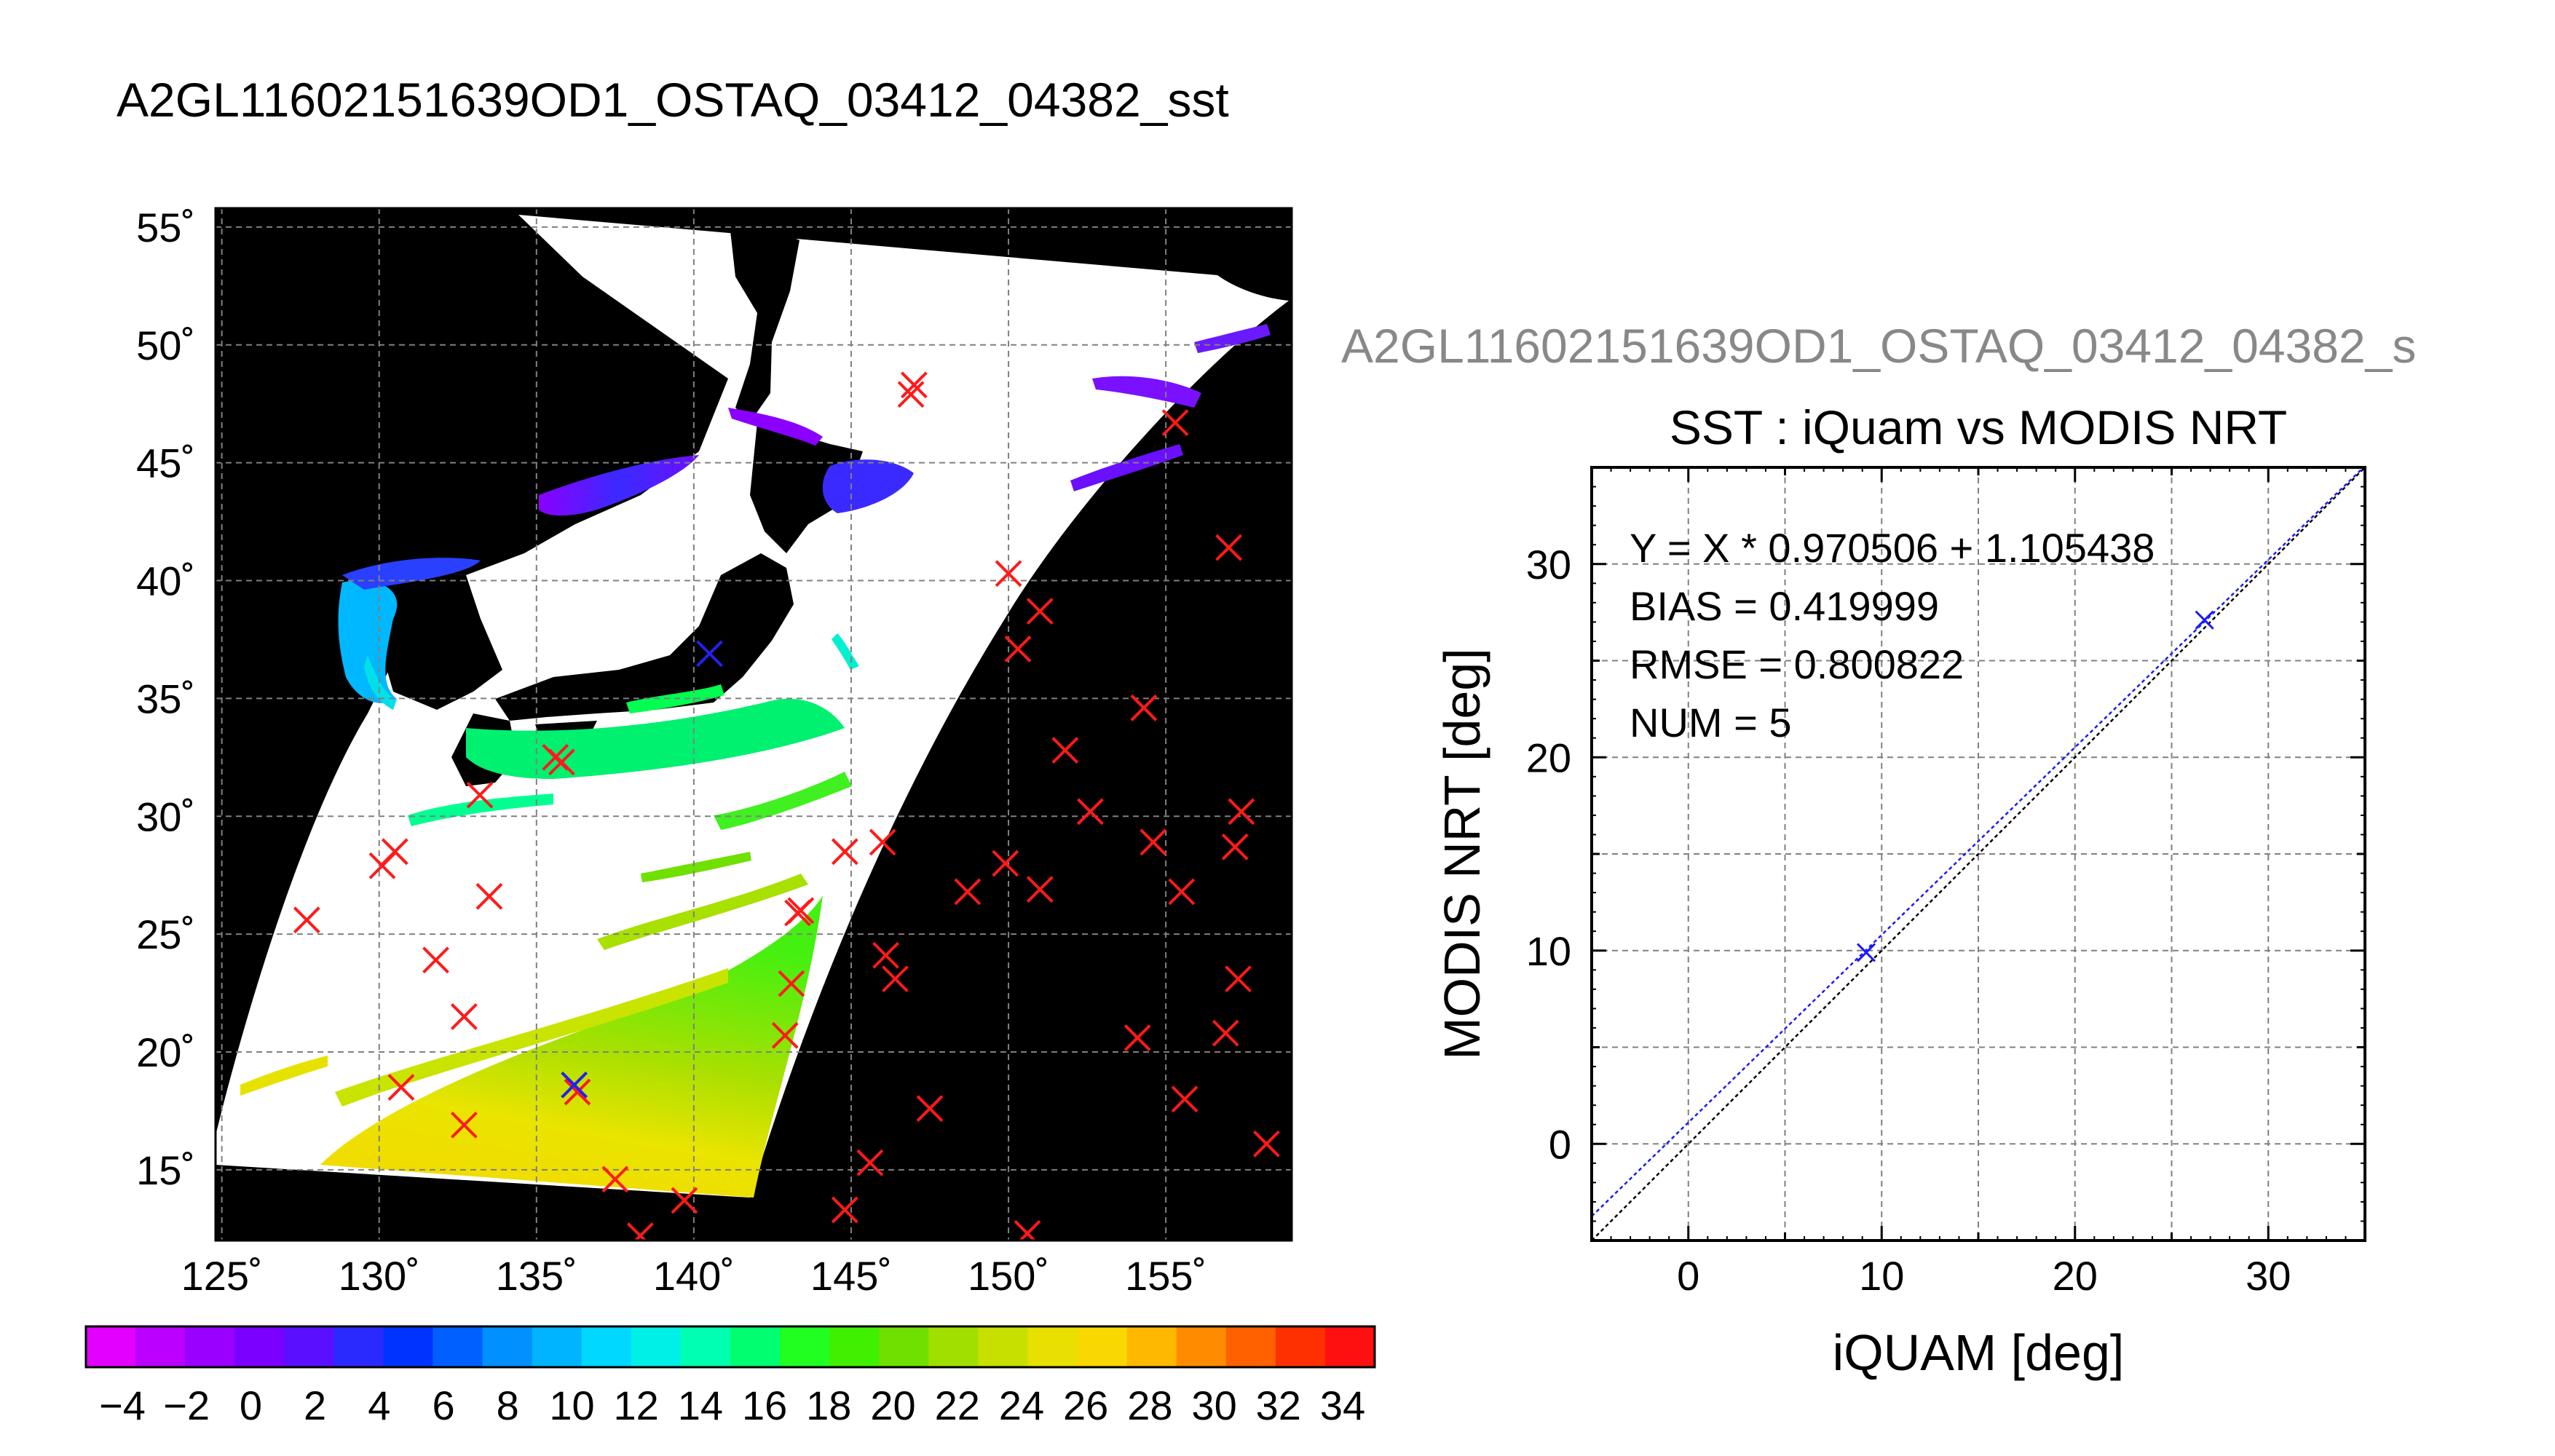 The image size is (2555, 1456). What do you see at coordinates (1881, 1276) in the screenshot?
I see `x-tick-label: 10` at bounding box center [1881, 1276].